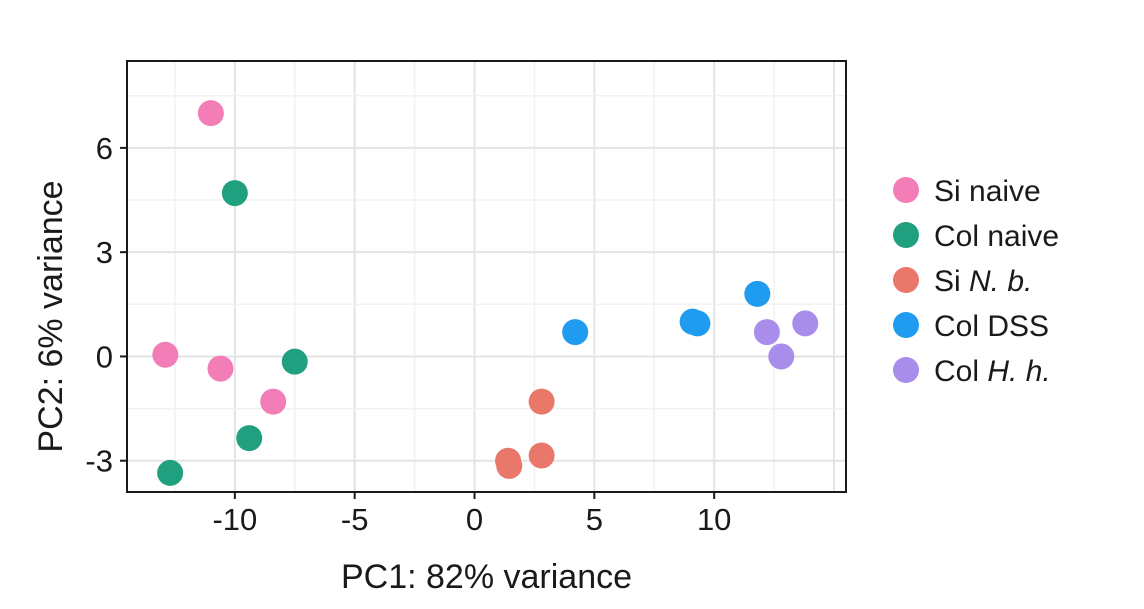 This screenshot has height=609, width=1144. I want to click on y-tick-label: 3, so click(104, 252).